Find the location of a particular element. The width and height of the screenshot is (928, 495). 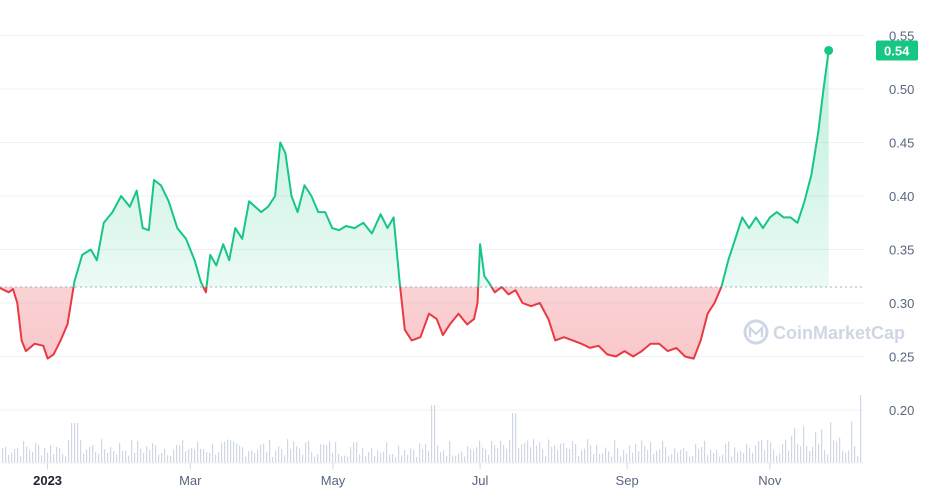

last-price-point is located at coordinates (829, 50).